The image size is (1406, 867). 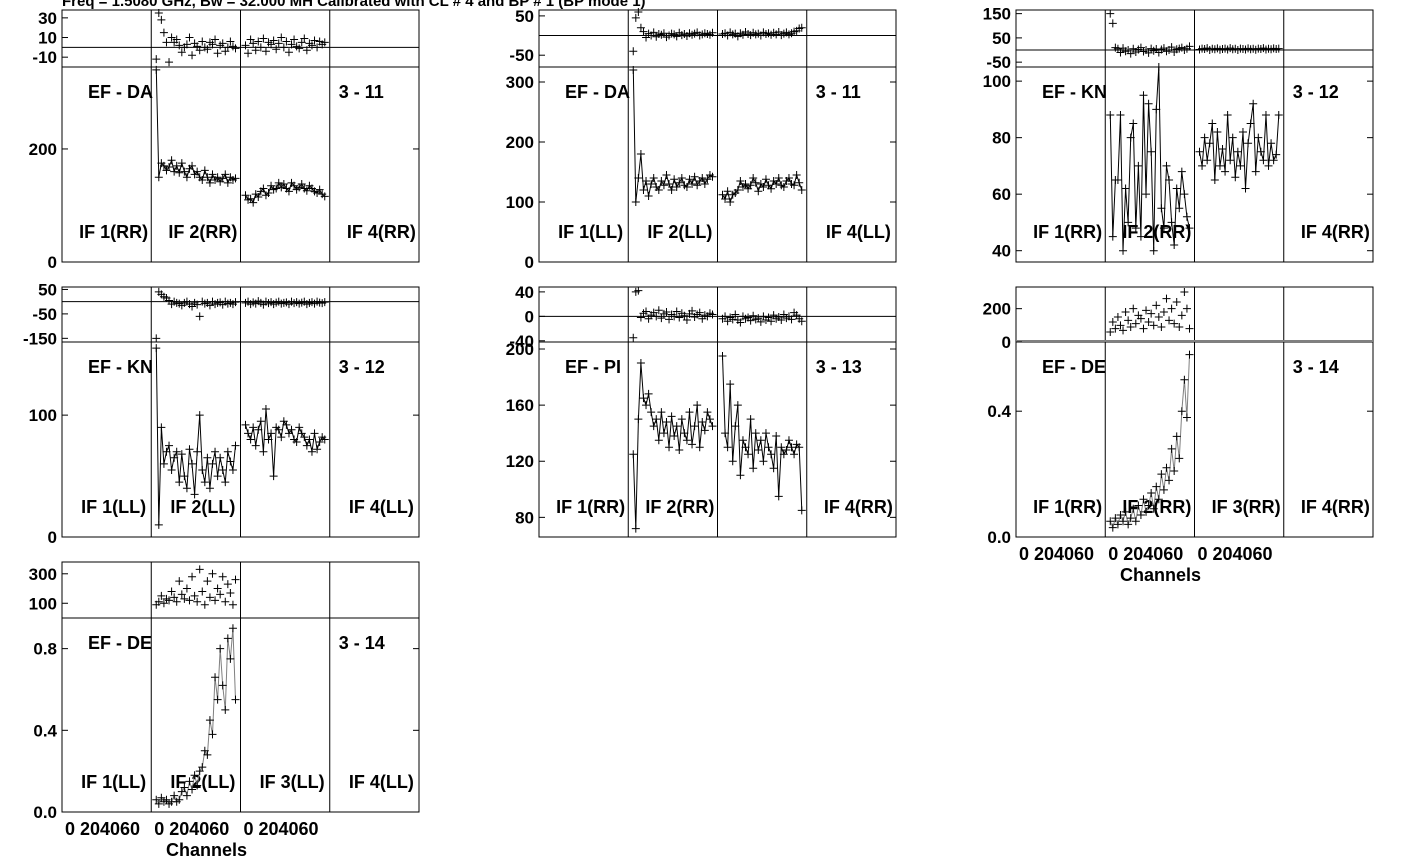 What do you see at coordinates (120, 367) in the screenshot?
I see `baseline-label: EF - KN` at bounding box center [120, 367].